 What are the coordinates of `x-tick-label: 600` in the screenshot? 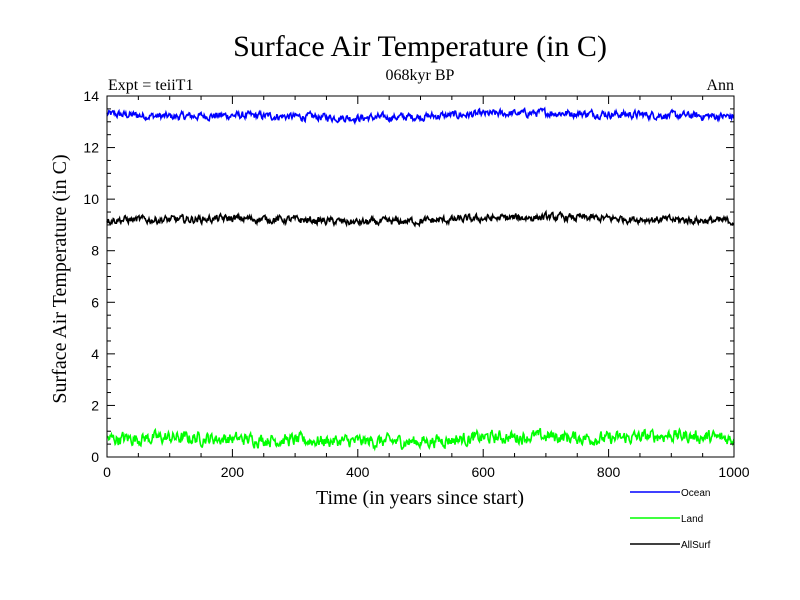 It's located at (484, 472).